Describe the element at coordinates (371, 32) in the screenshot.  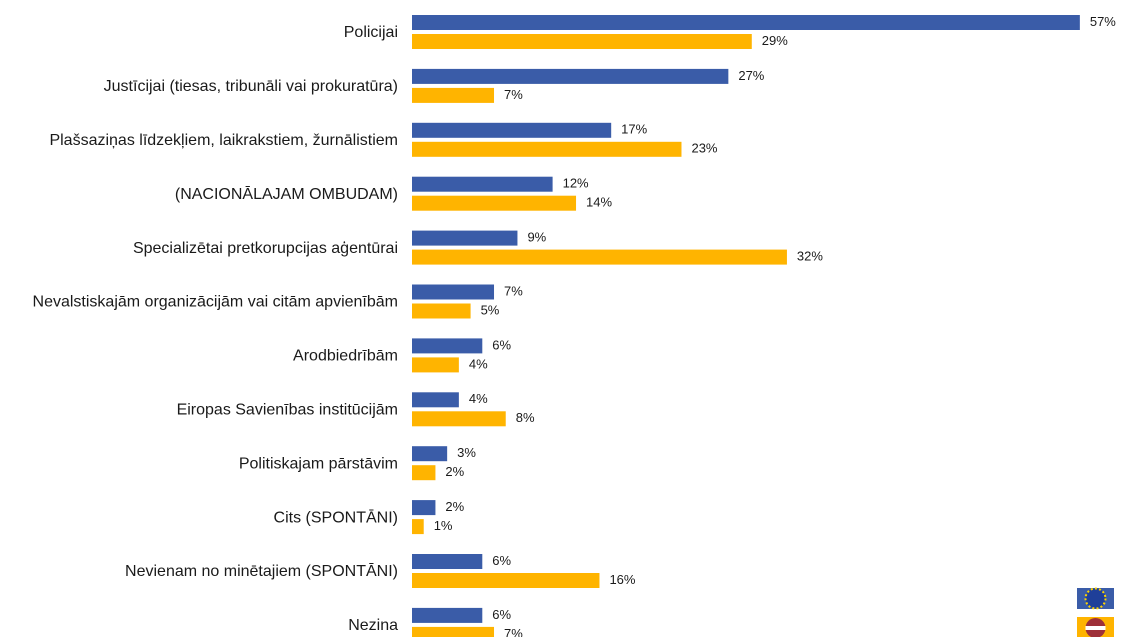
I see `category-label: Policijai` at that location.